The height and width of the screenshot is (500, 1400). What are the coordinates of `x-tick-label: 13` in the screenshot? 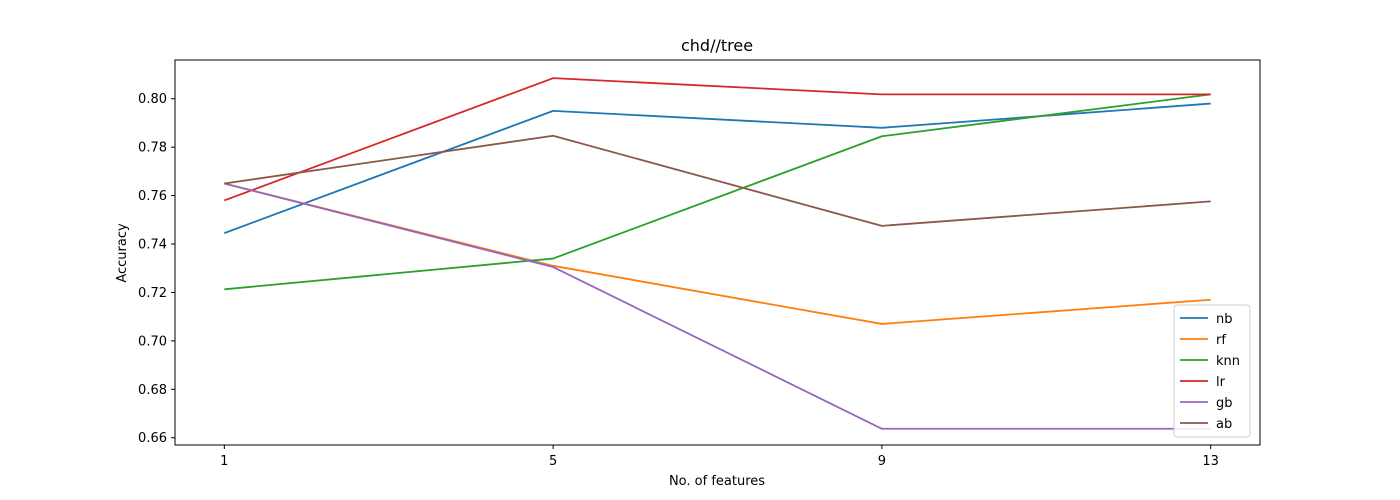 It's located at (1210, 461).